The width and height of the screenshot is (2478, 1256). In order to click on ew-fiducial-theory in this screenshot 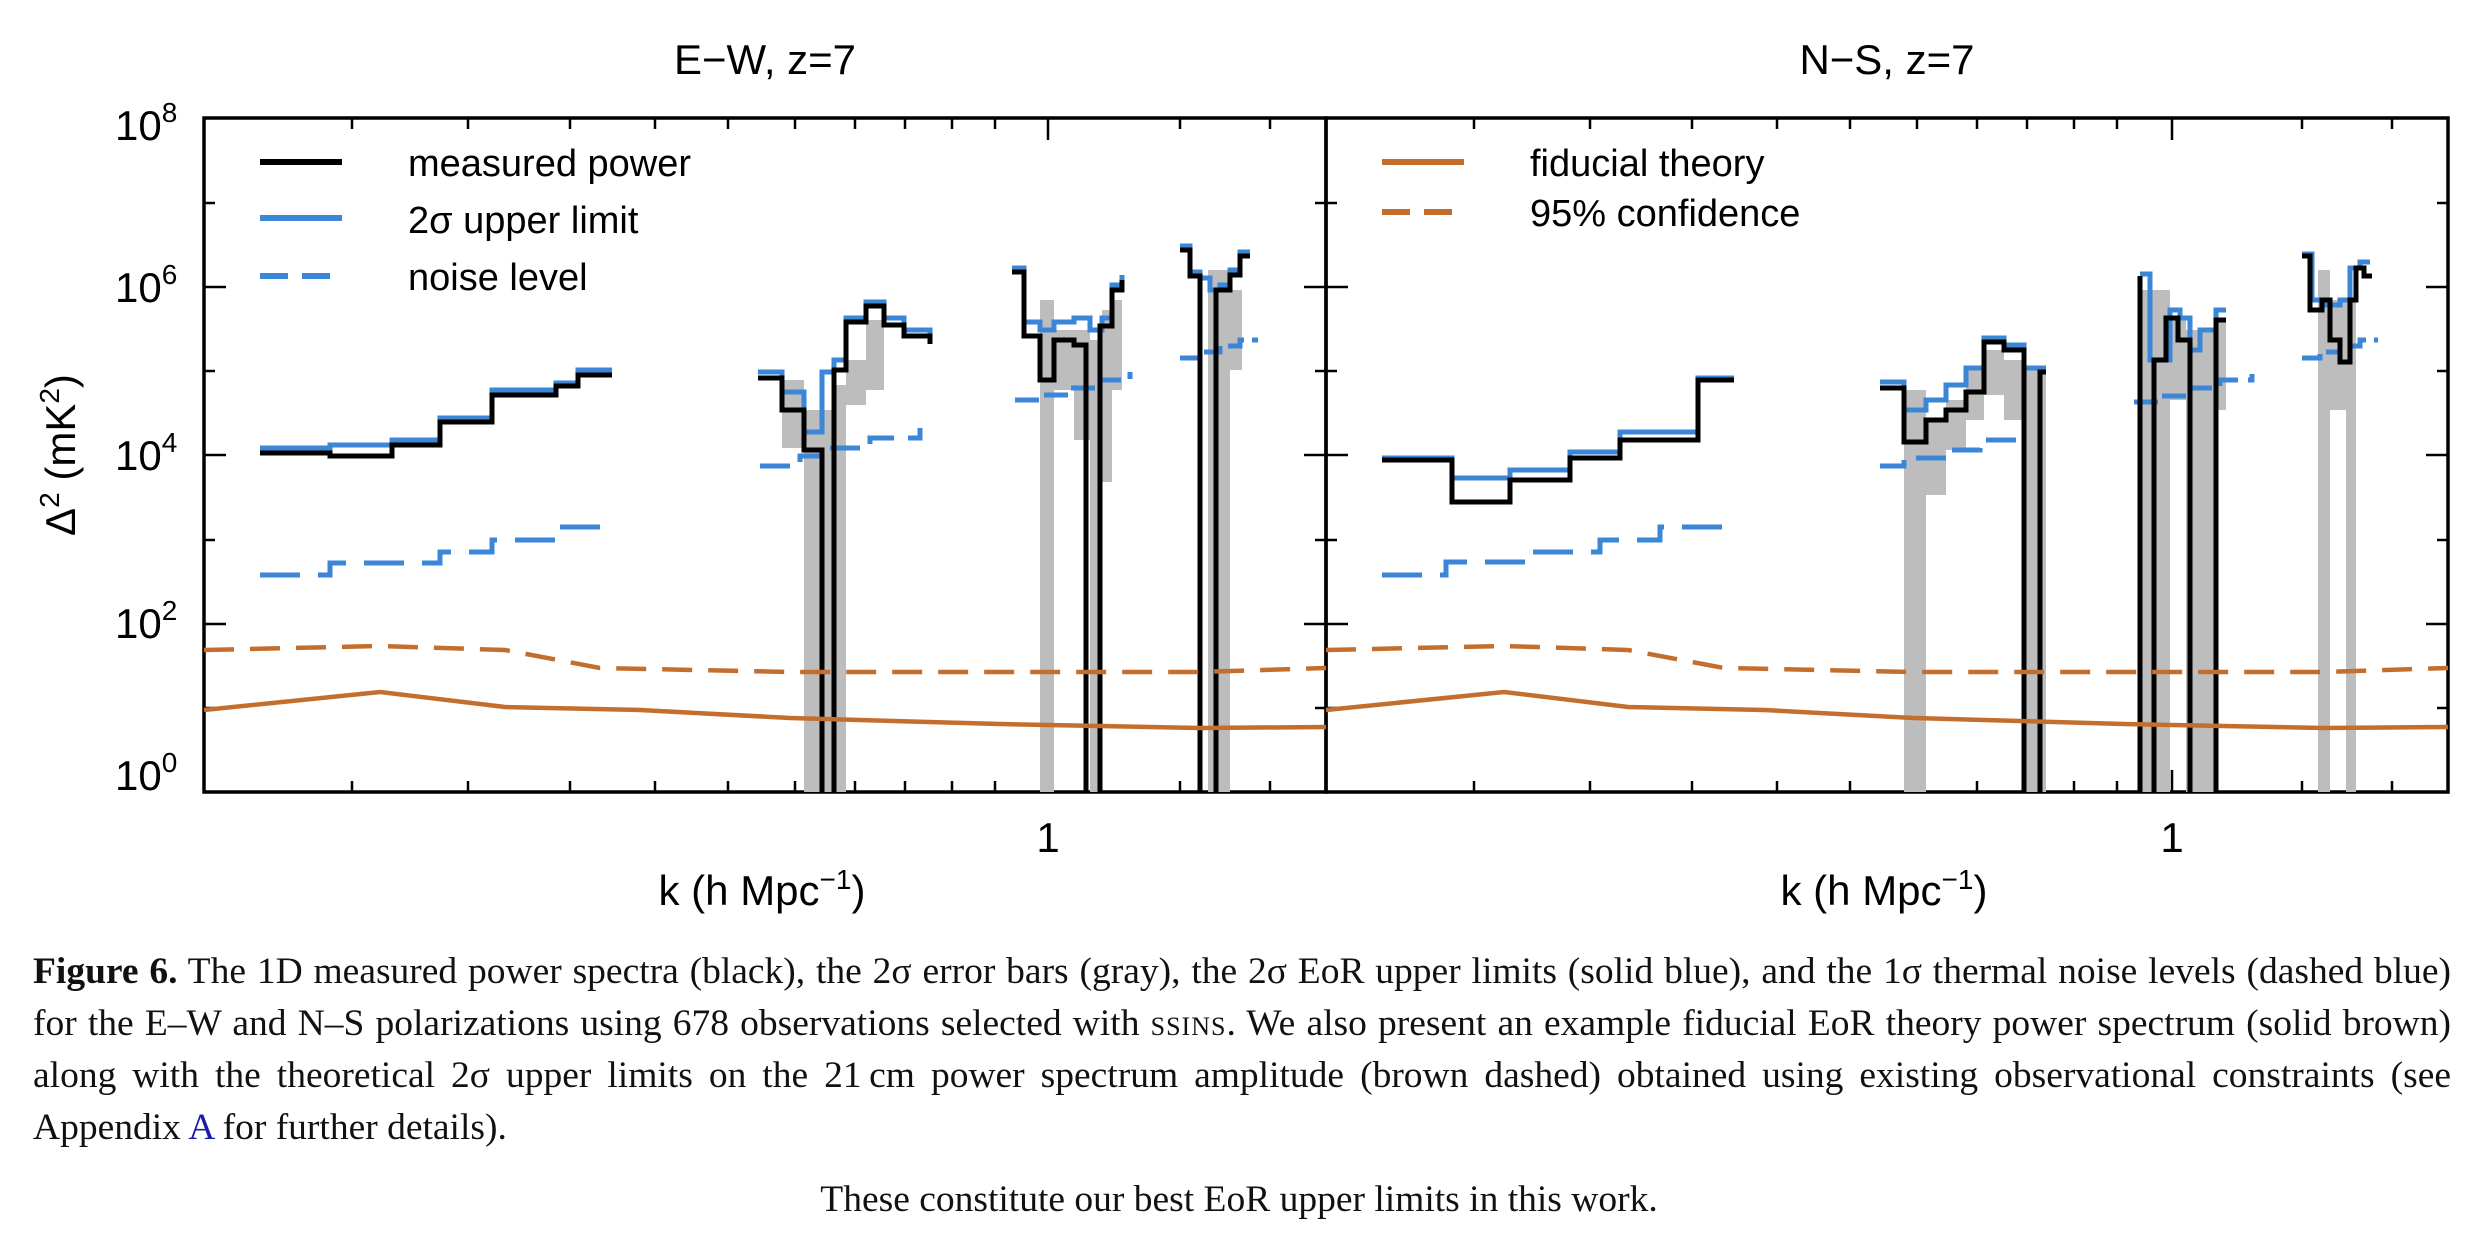, I will do `click(765, 710)`.